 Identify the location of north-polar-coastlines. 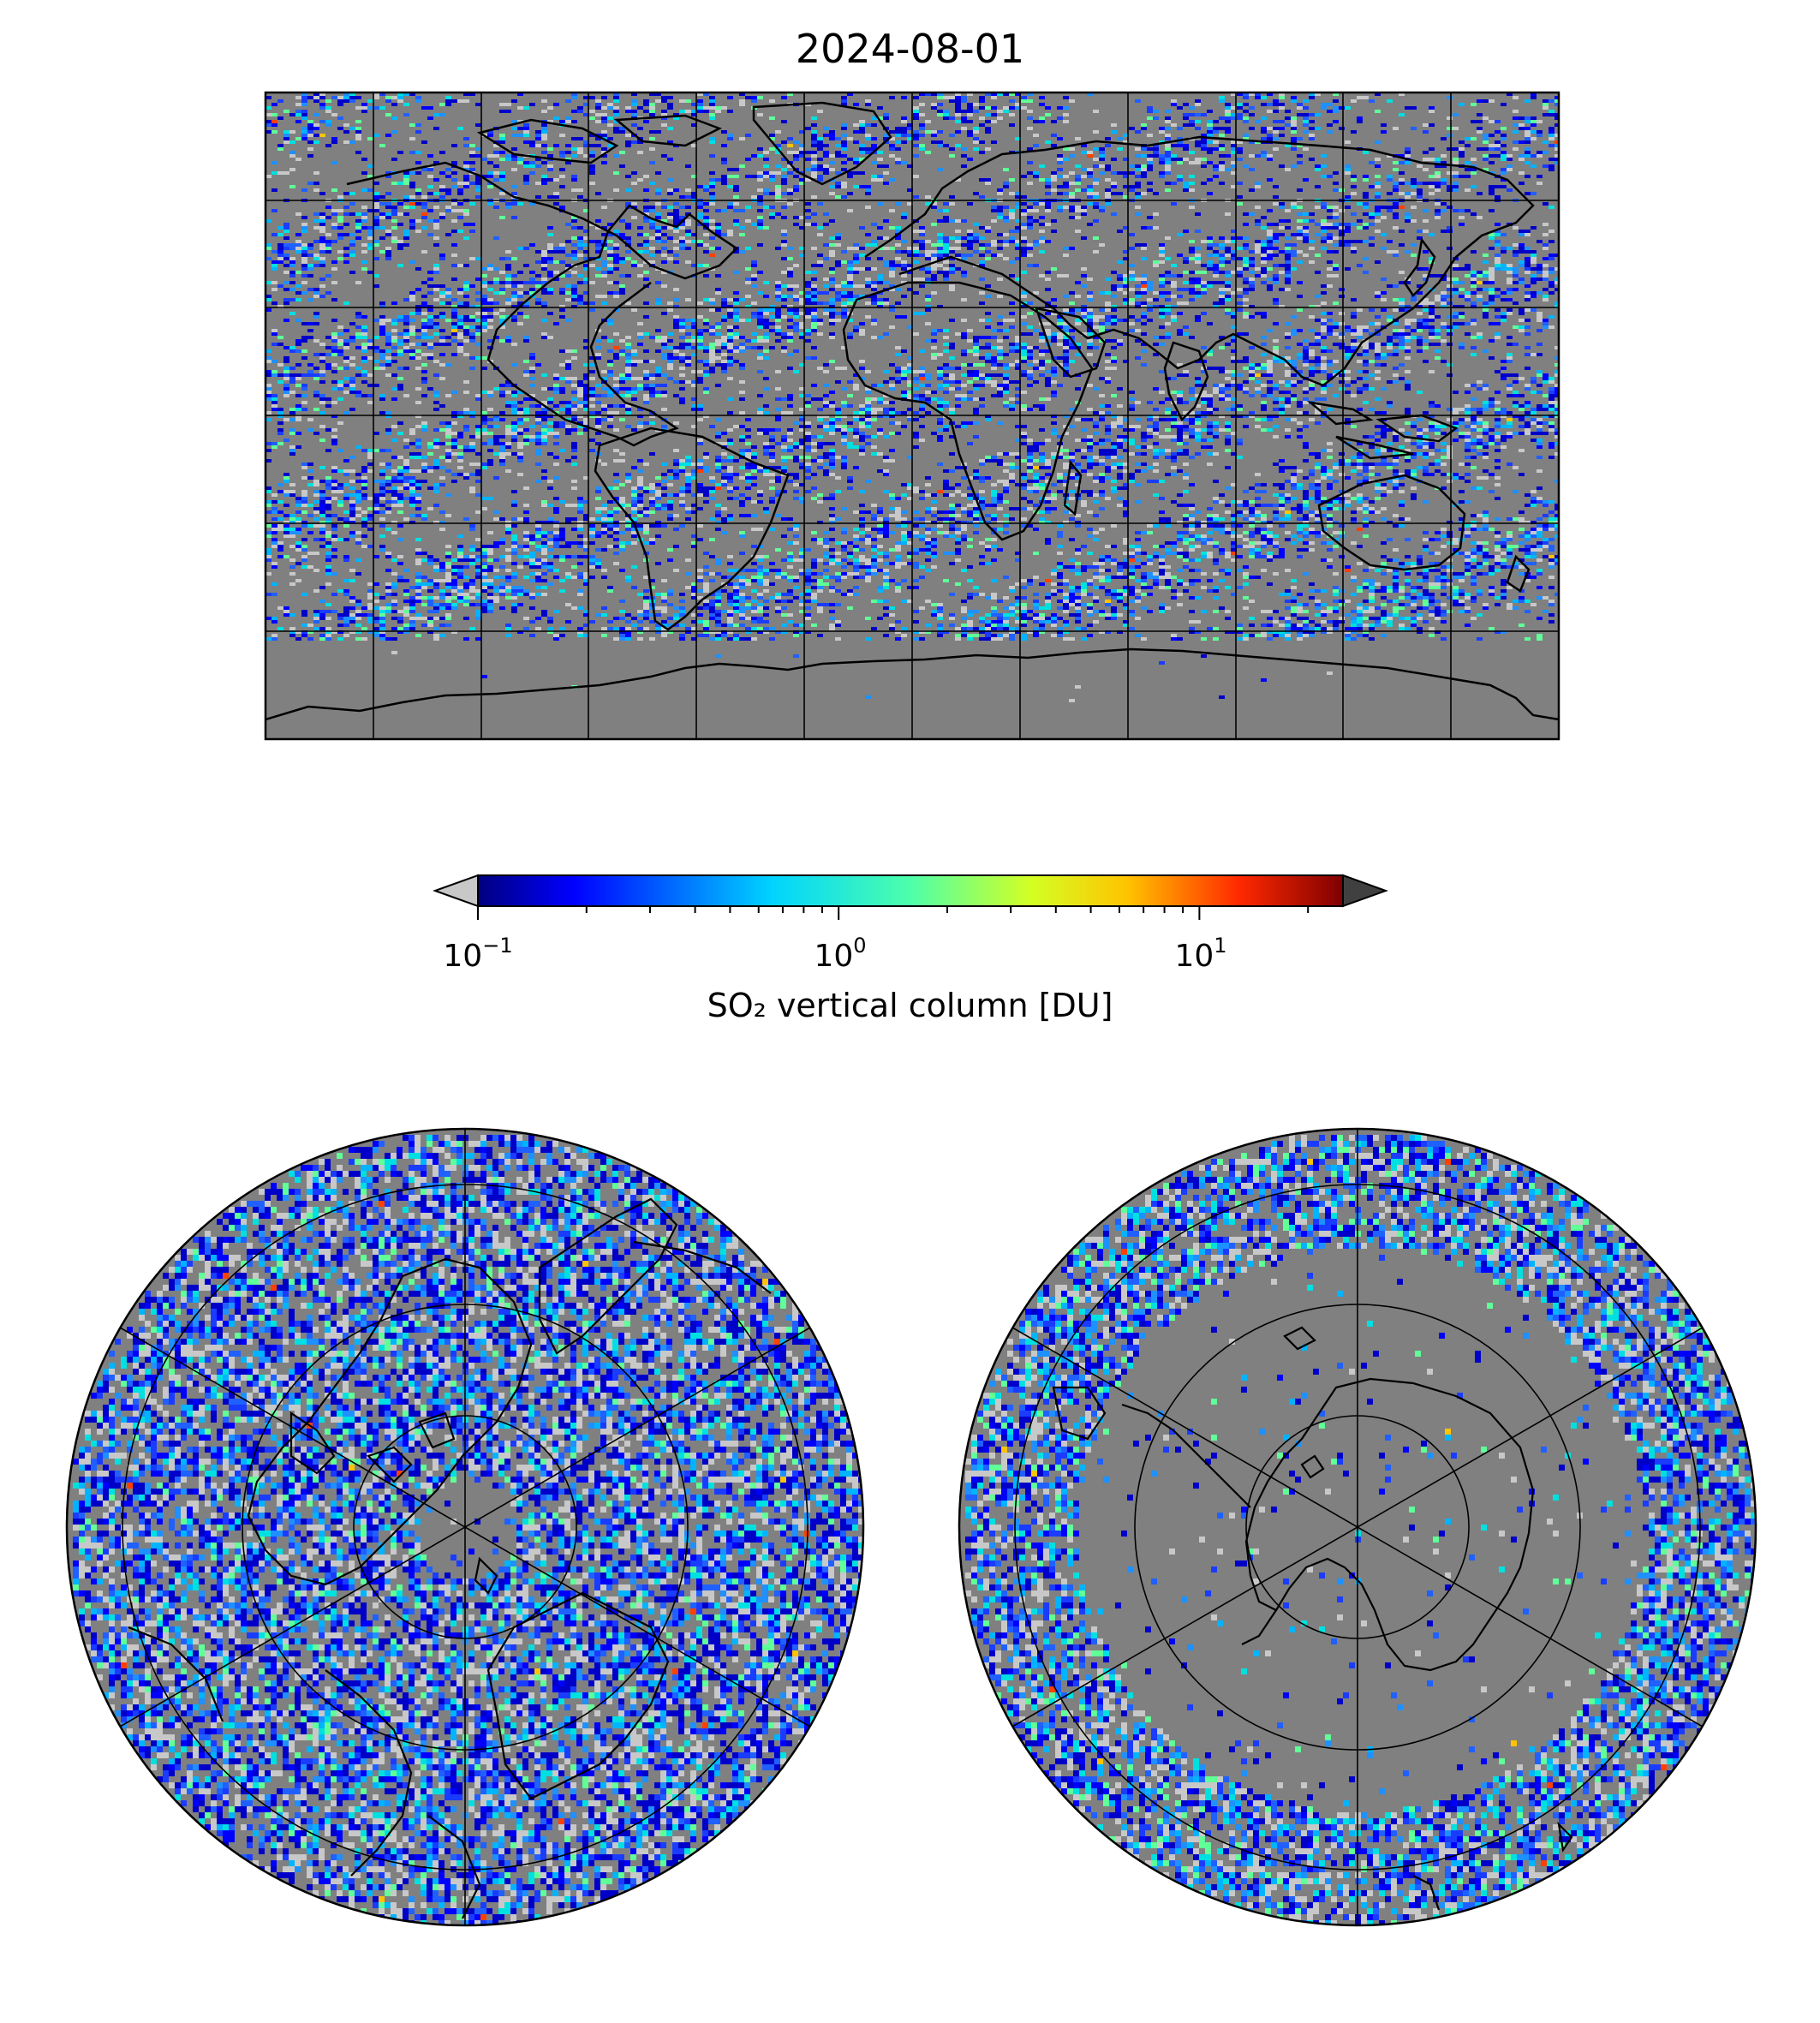
(450, 1558).